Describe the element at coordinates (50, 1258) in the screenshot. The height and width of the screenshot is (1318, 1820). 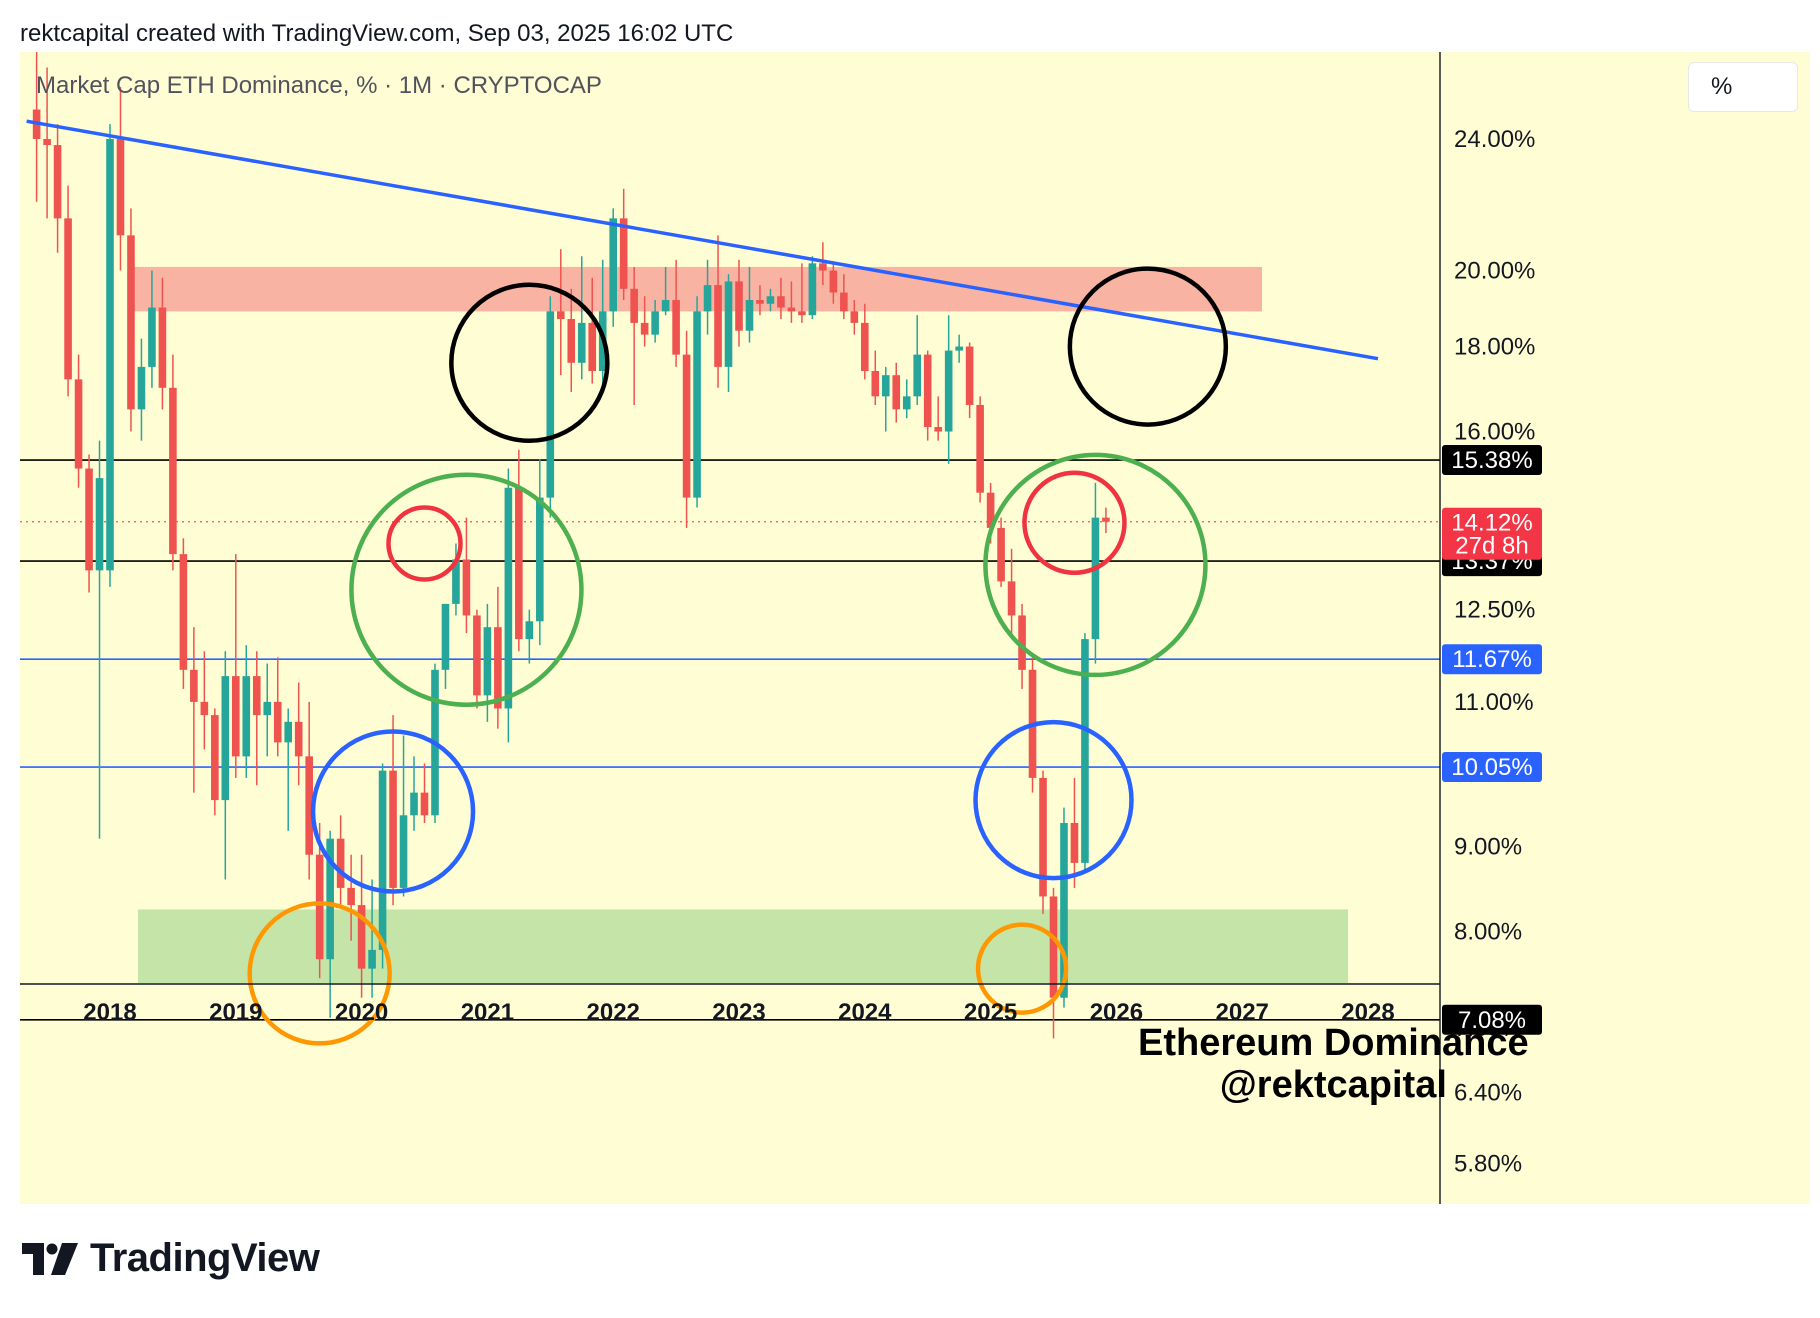
I see `tradingview-logo-icon` at that location.